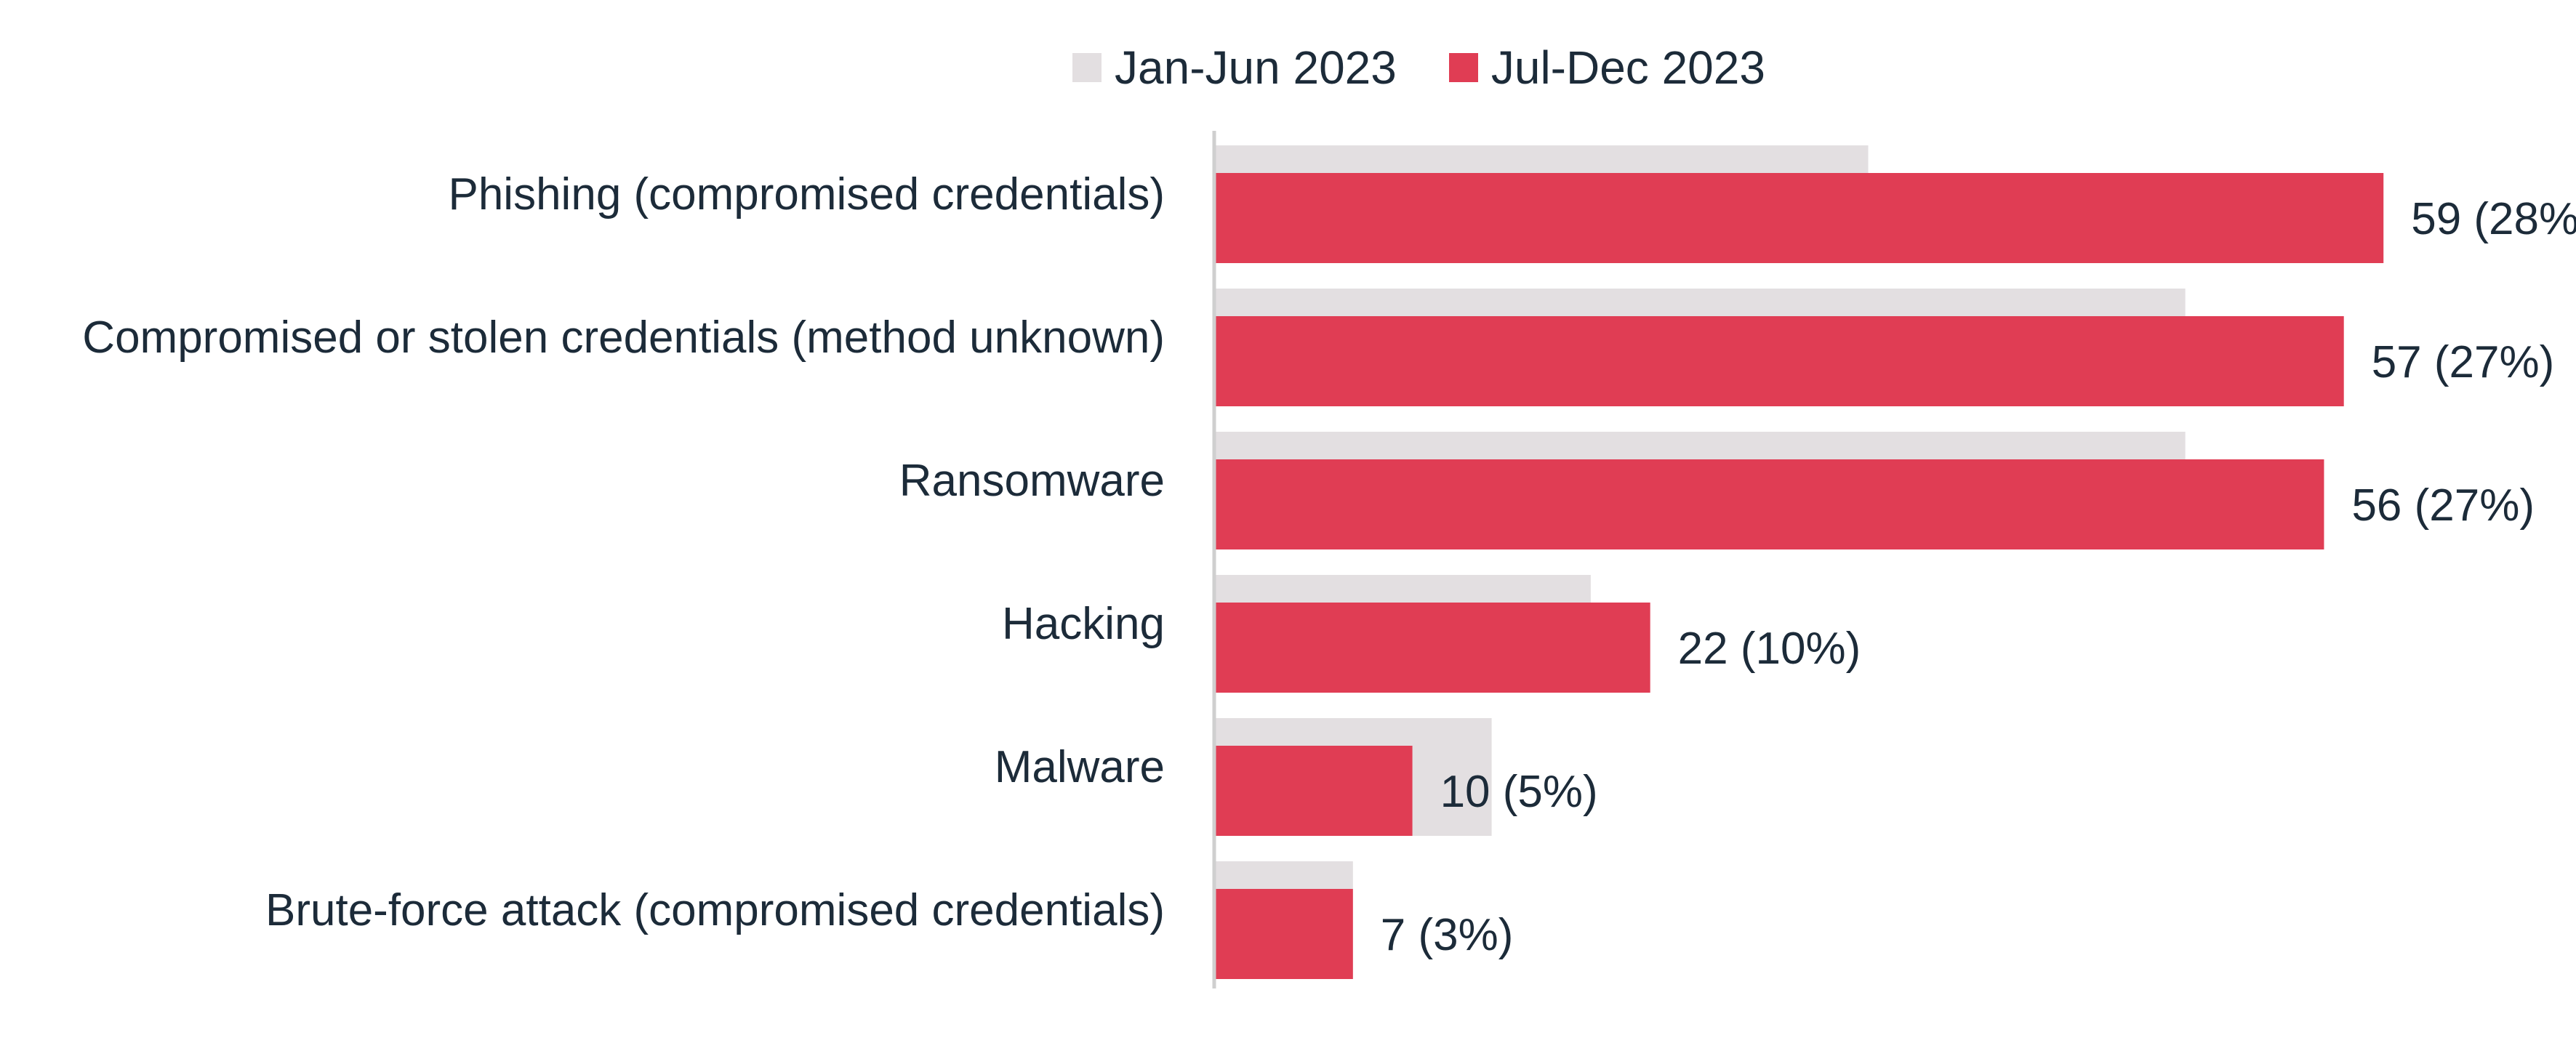 The height and width of the screenshot is (1043, 2576). Describe the element at coordinates (1519, 792) in the screenshot. I see `data-label-5: 10 (5%)` at that location.